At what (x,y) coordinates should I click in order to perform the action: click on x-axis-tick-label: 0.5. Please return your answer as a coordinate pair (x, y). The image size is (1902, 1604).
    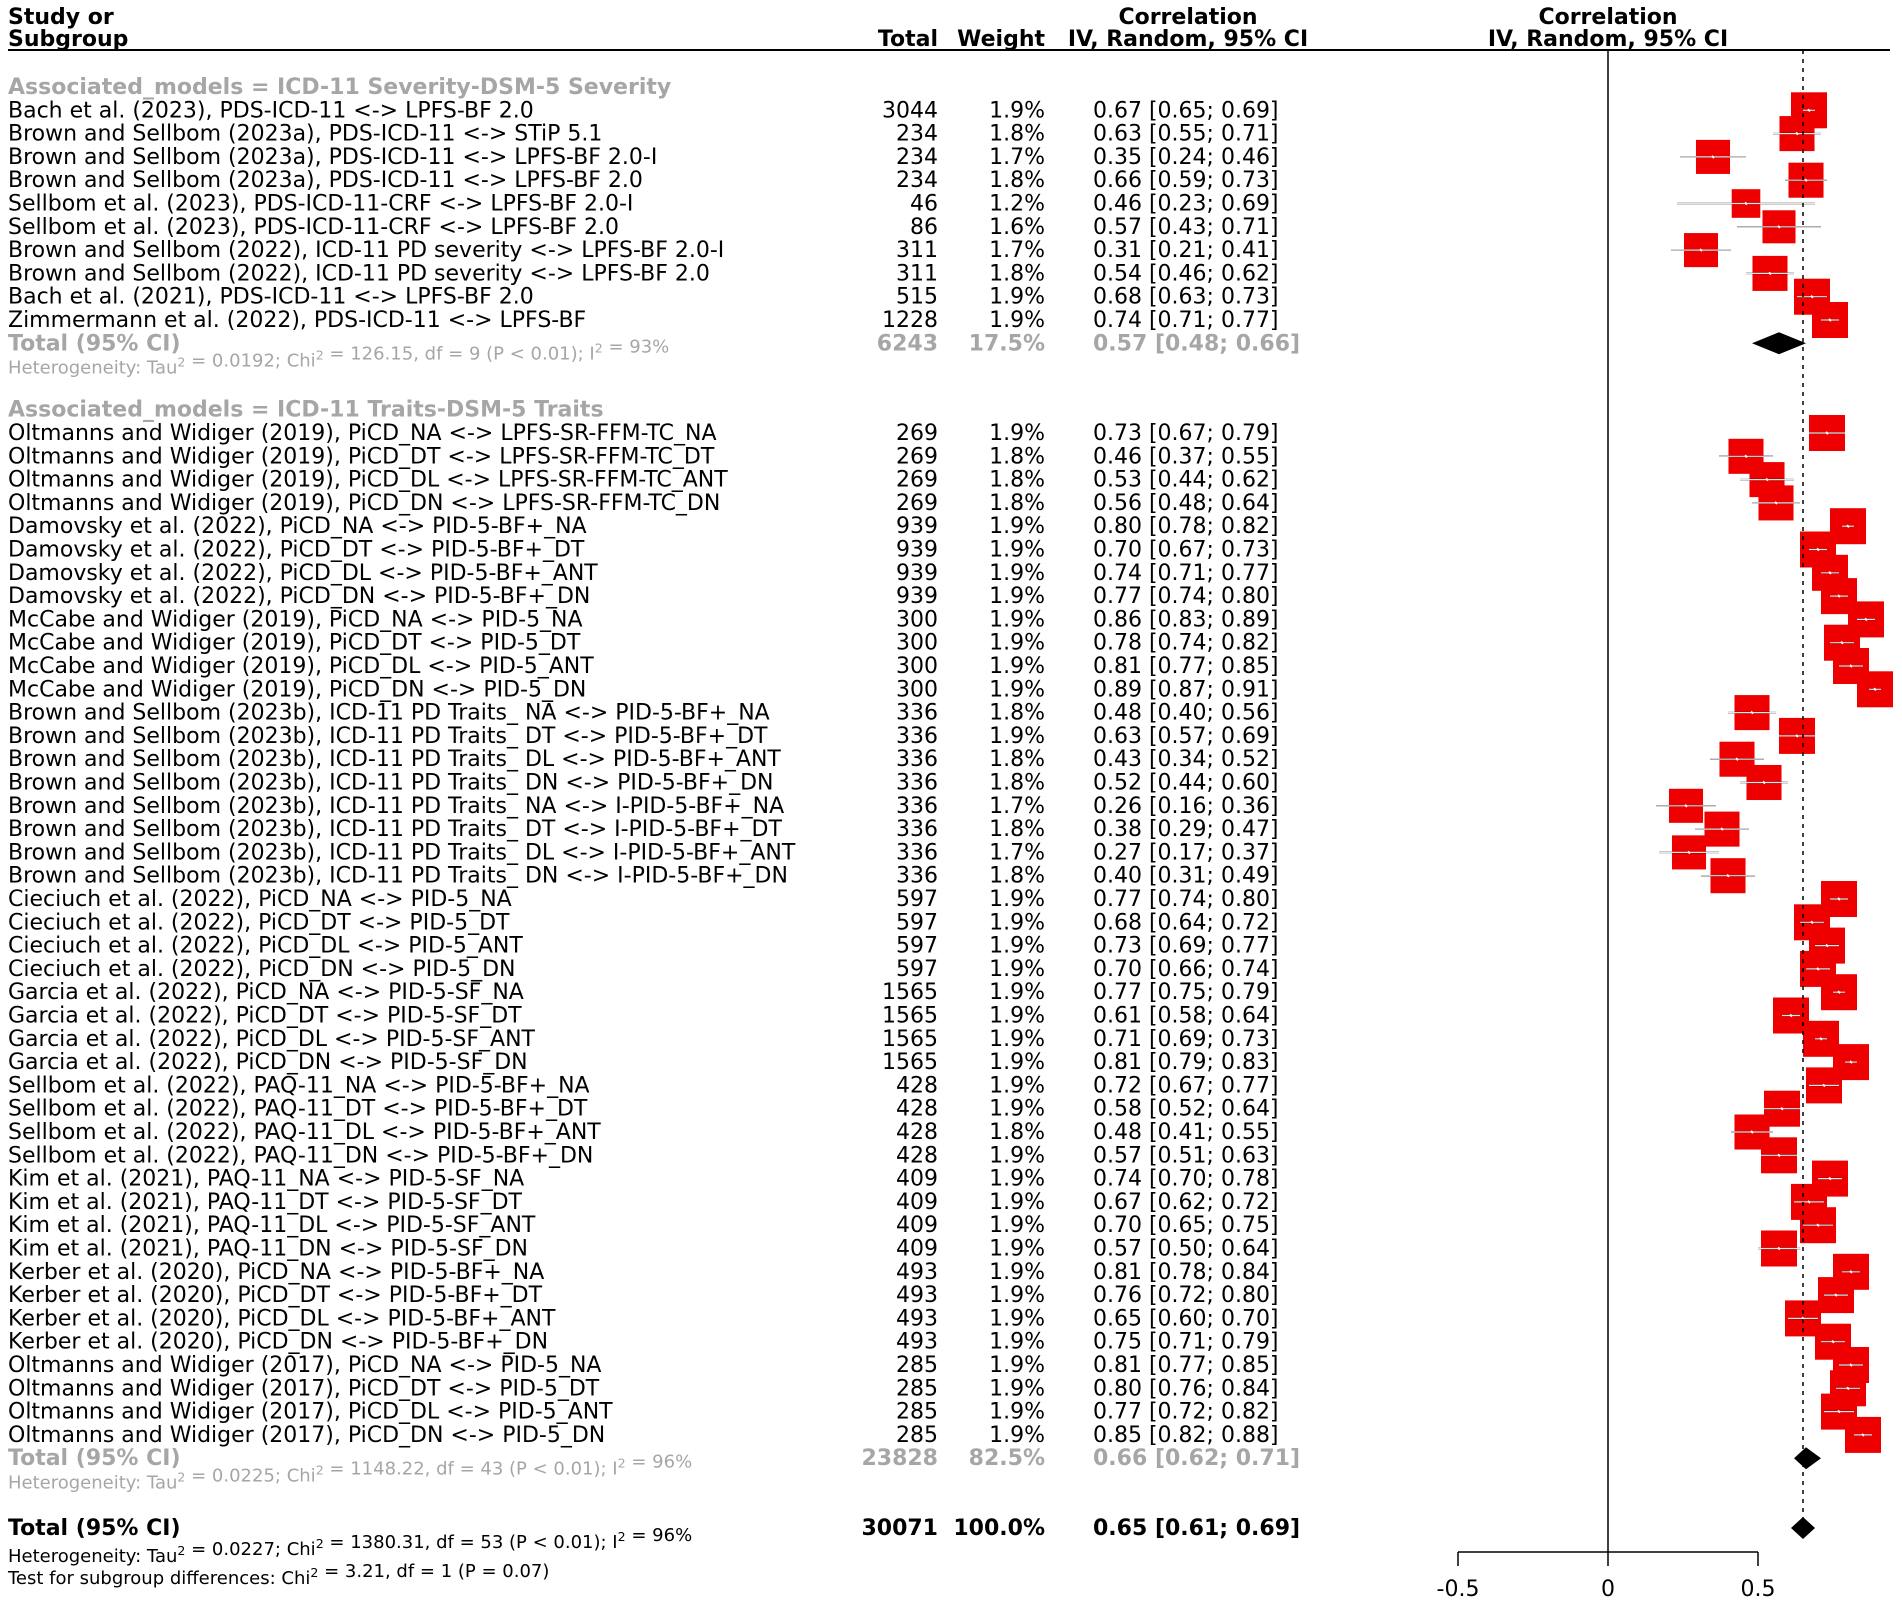
    Looking at the image, I should click on (1758, 1589).